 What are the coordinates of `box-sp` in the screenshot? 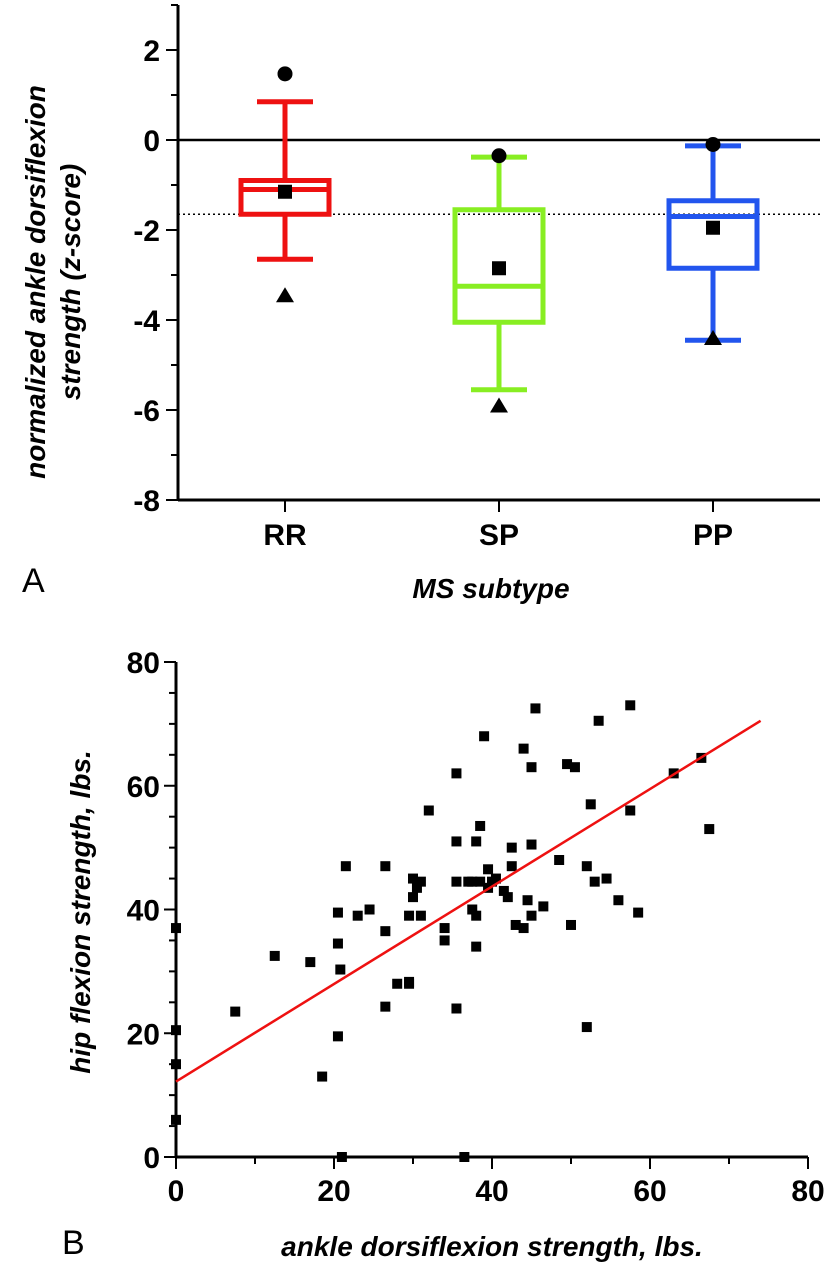 It's located at (499, 280).